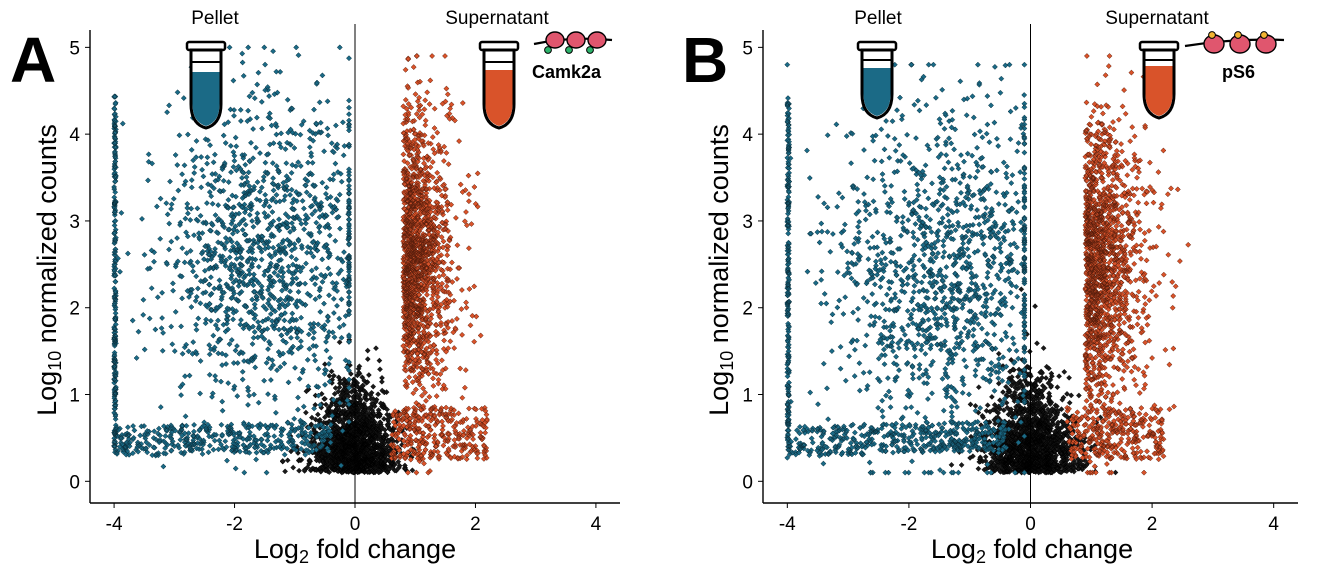 This screenshot has width=1326, height=570. I want to click on marker-label-b: pS6, so click(1238, 72).